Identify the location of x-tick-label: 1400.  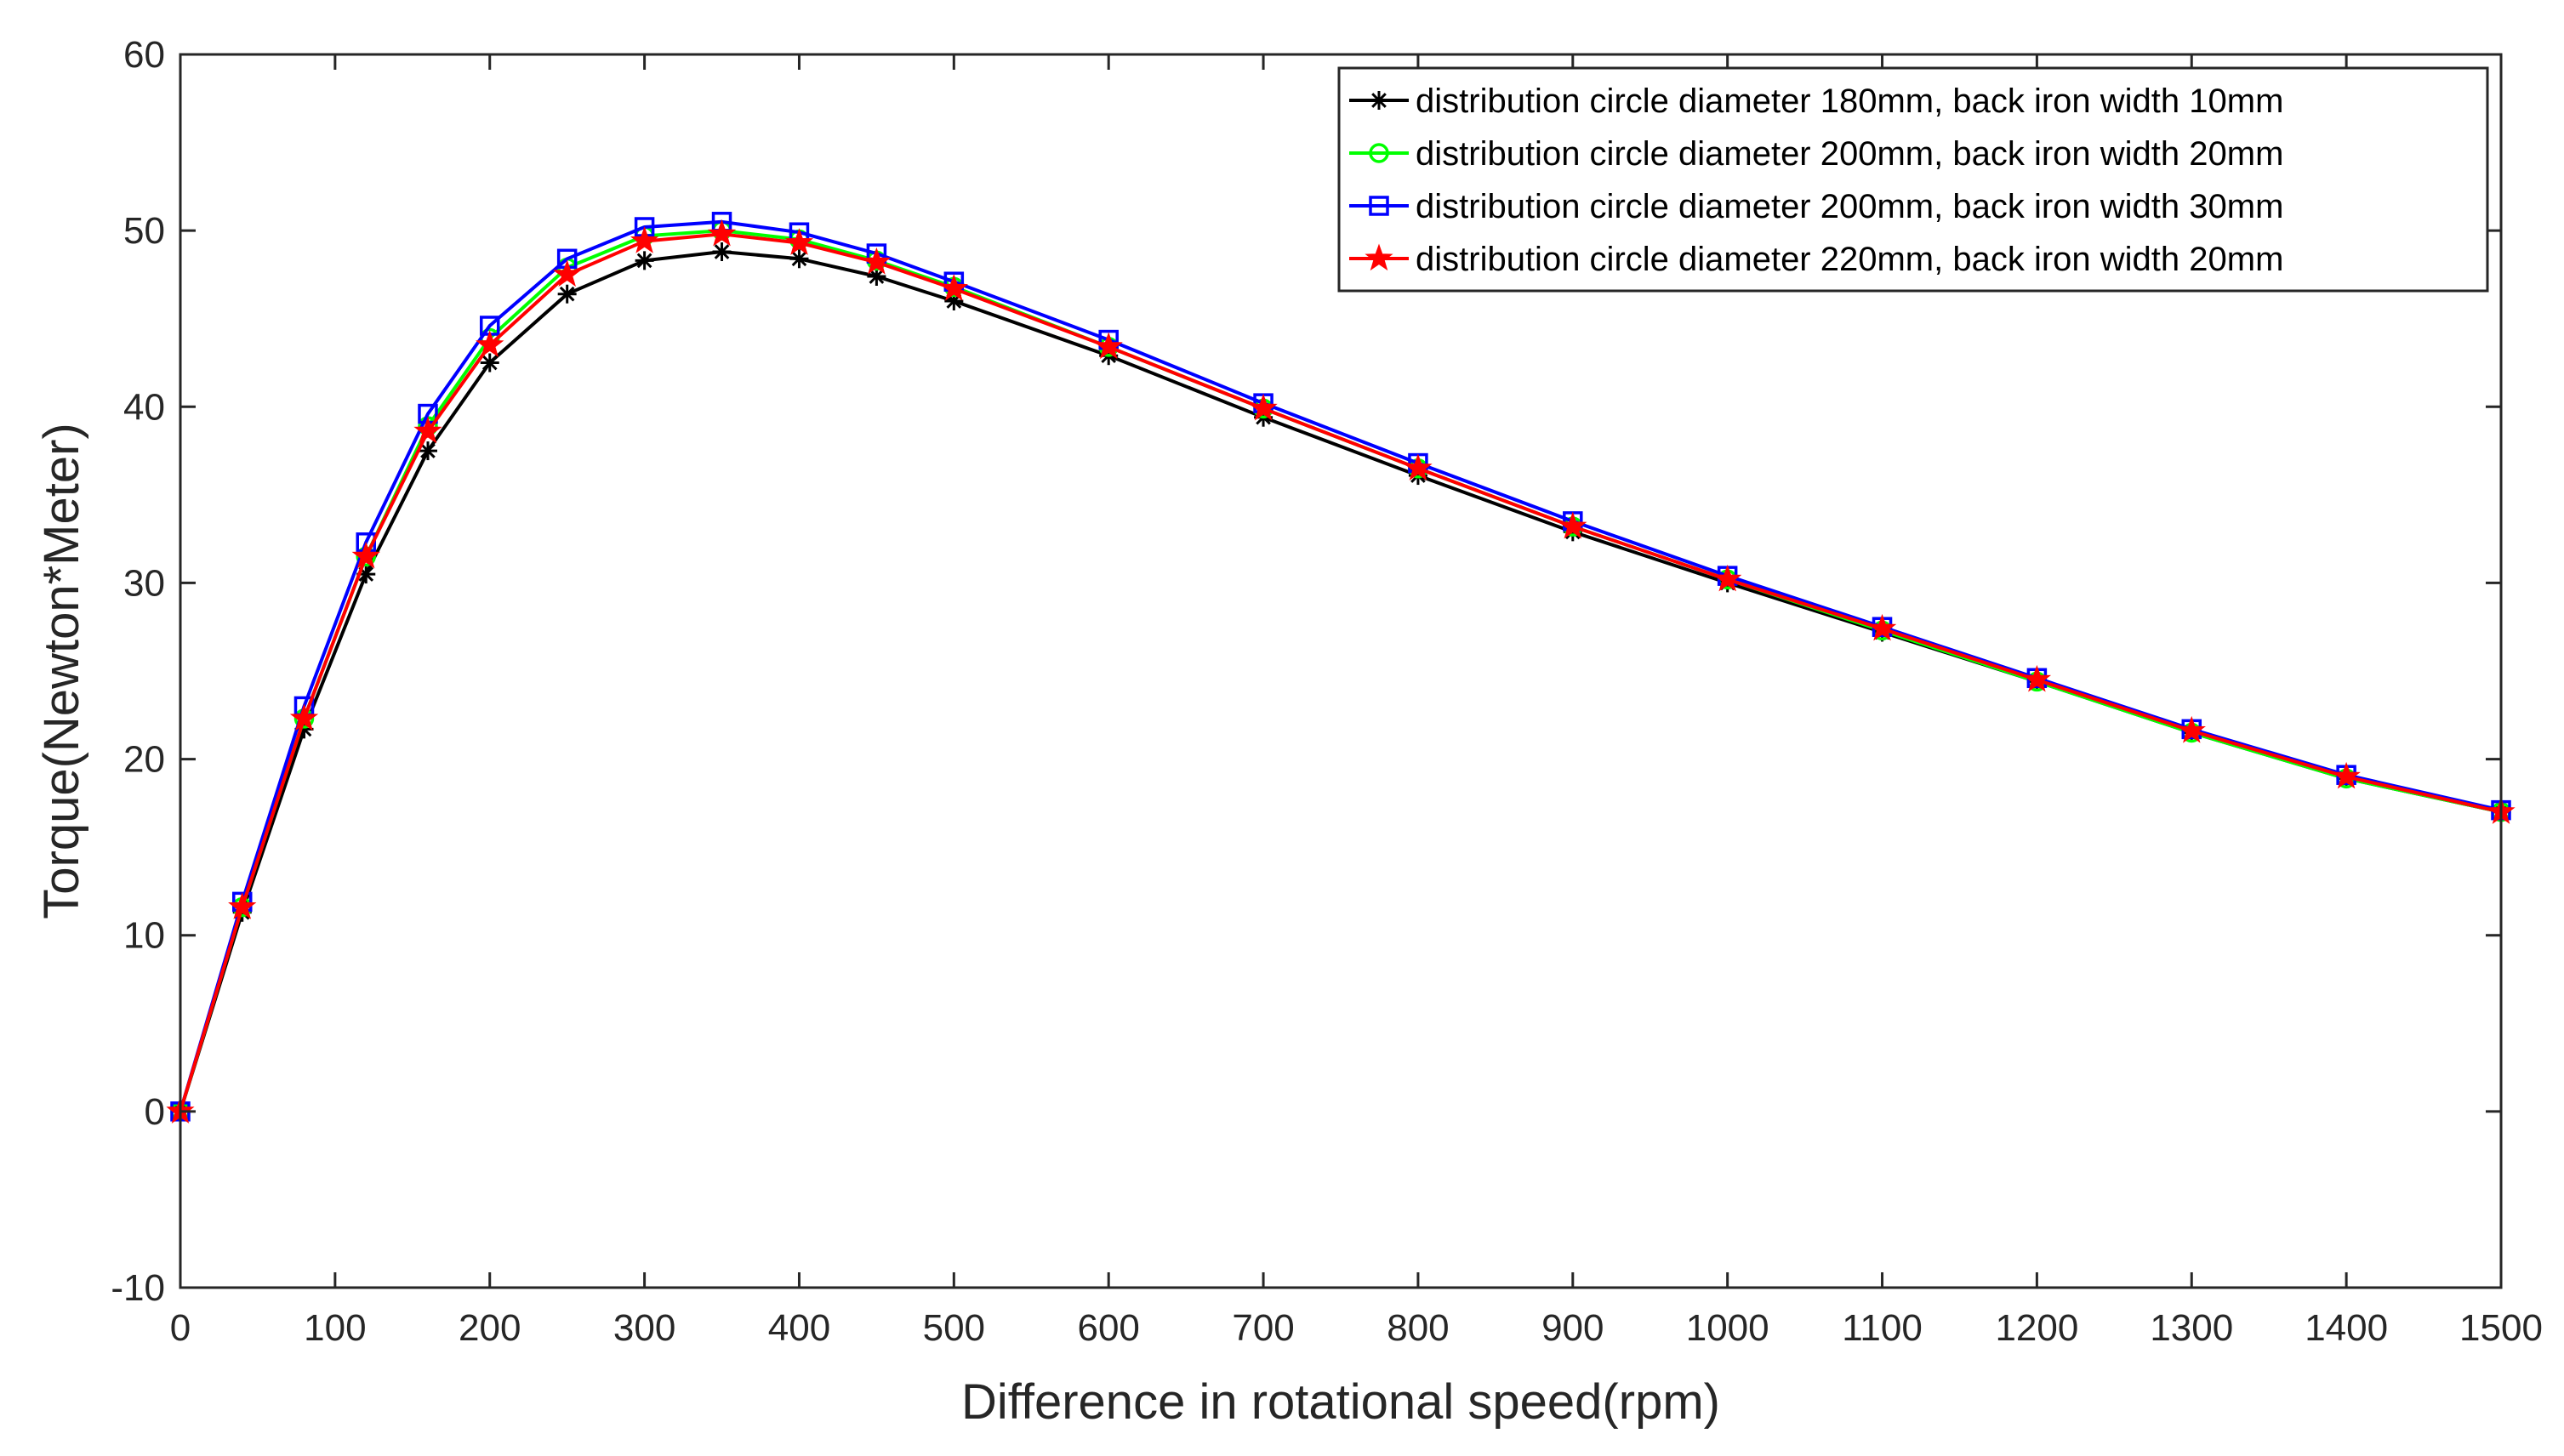
(2347, 1328).